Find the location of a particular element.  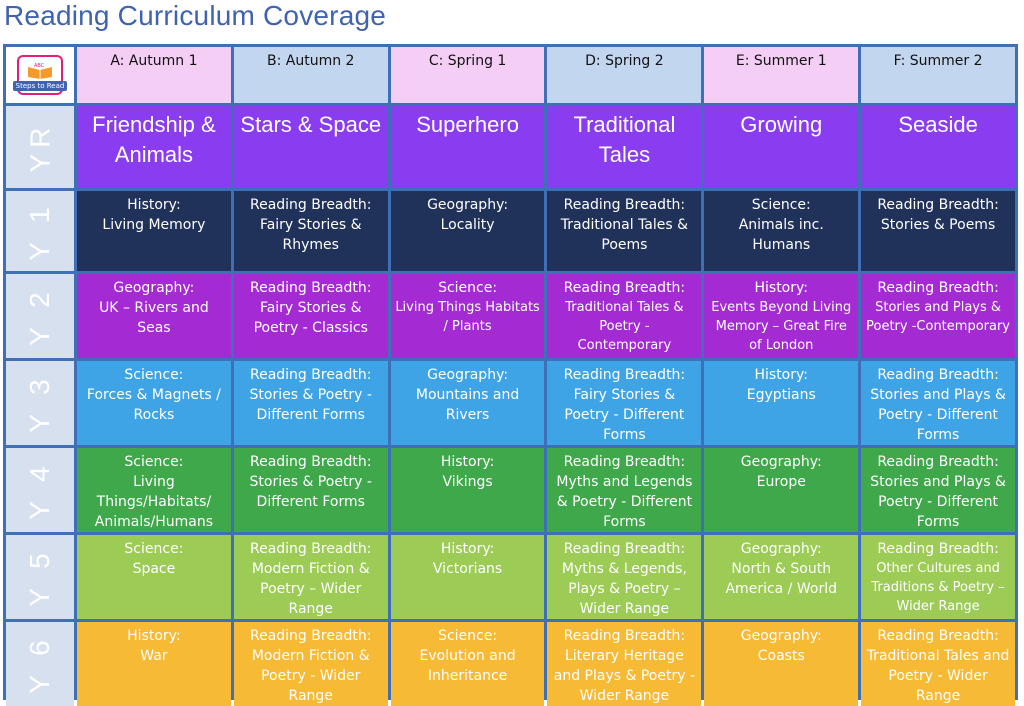

curriculum-cell: Geography: Mountains and Rivers is located at coordinates (467, 403).